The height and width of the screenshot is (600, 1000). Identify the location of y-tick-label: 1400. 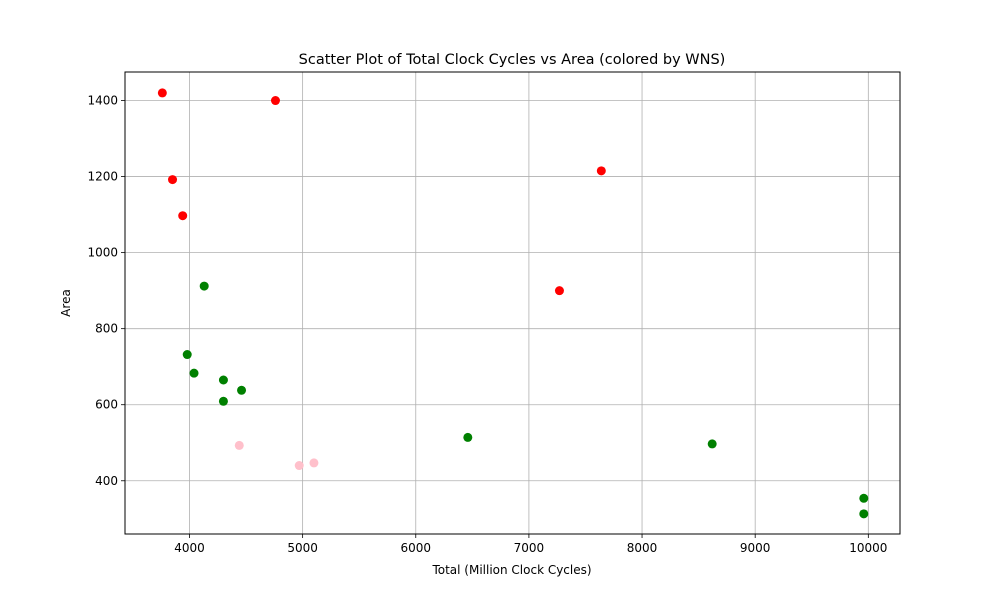
(102, 101).